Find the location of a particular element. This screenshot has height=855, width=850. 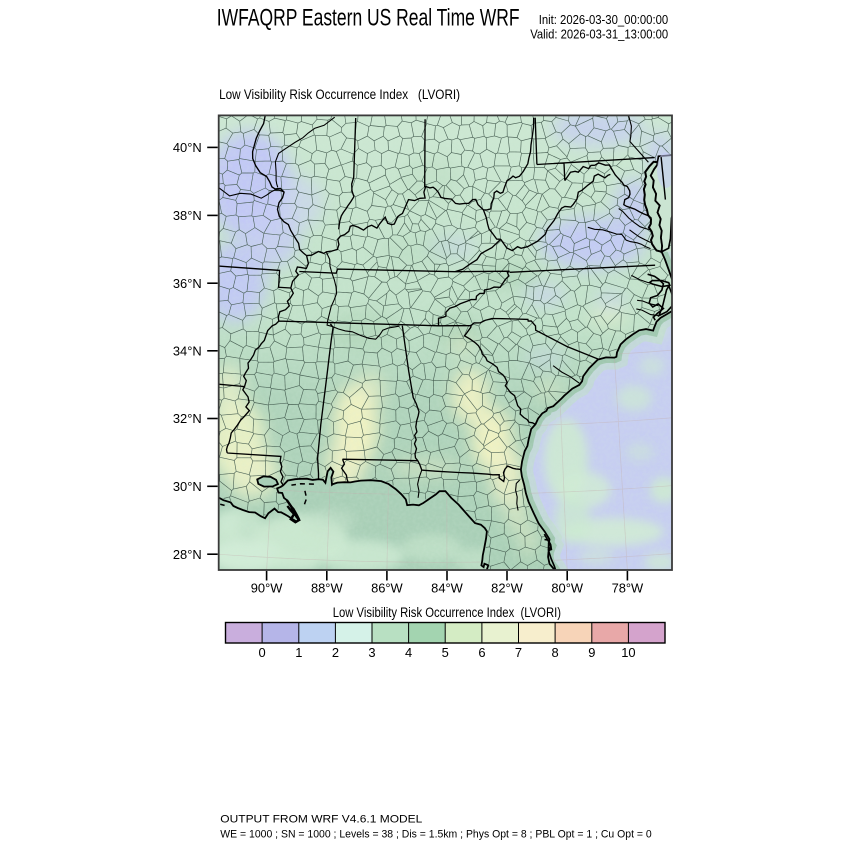

svg-text: 5 is located at coordinates (445, 652).